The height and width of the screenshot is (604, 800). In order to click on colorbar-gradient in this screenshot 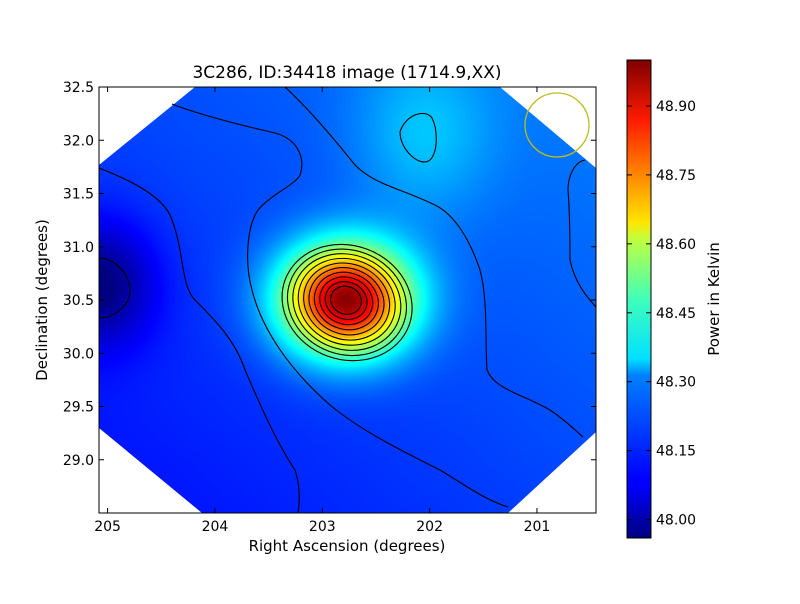, I will do `click(639, 299)`.